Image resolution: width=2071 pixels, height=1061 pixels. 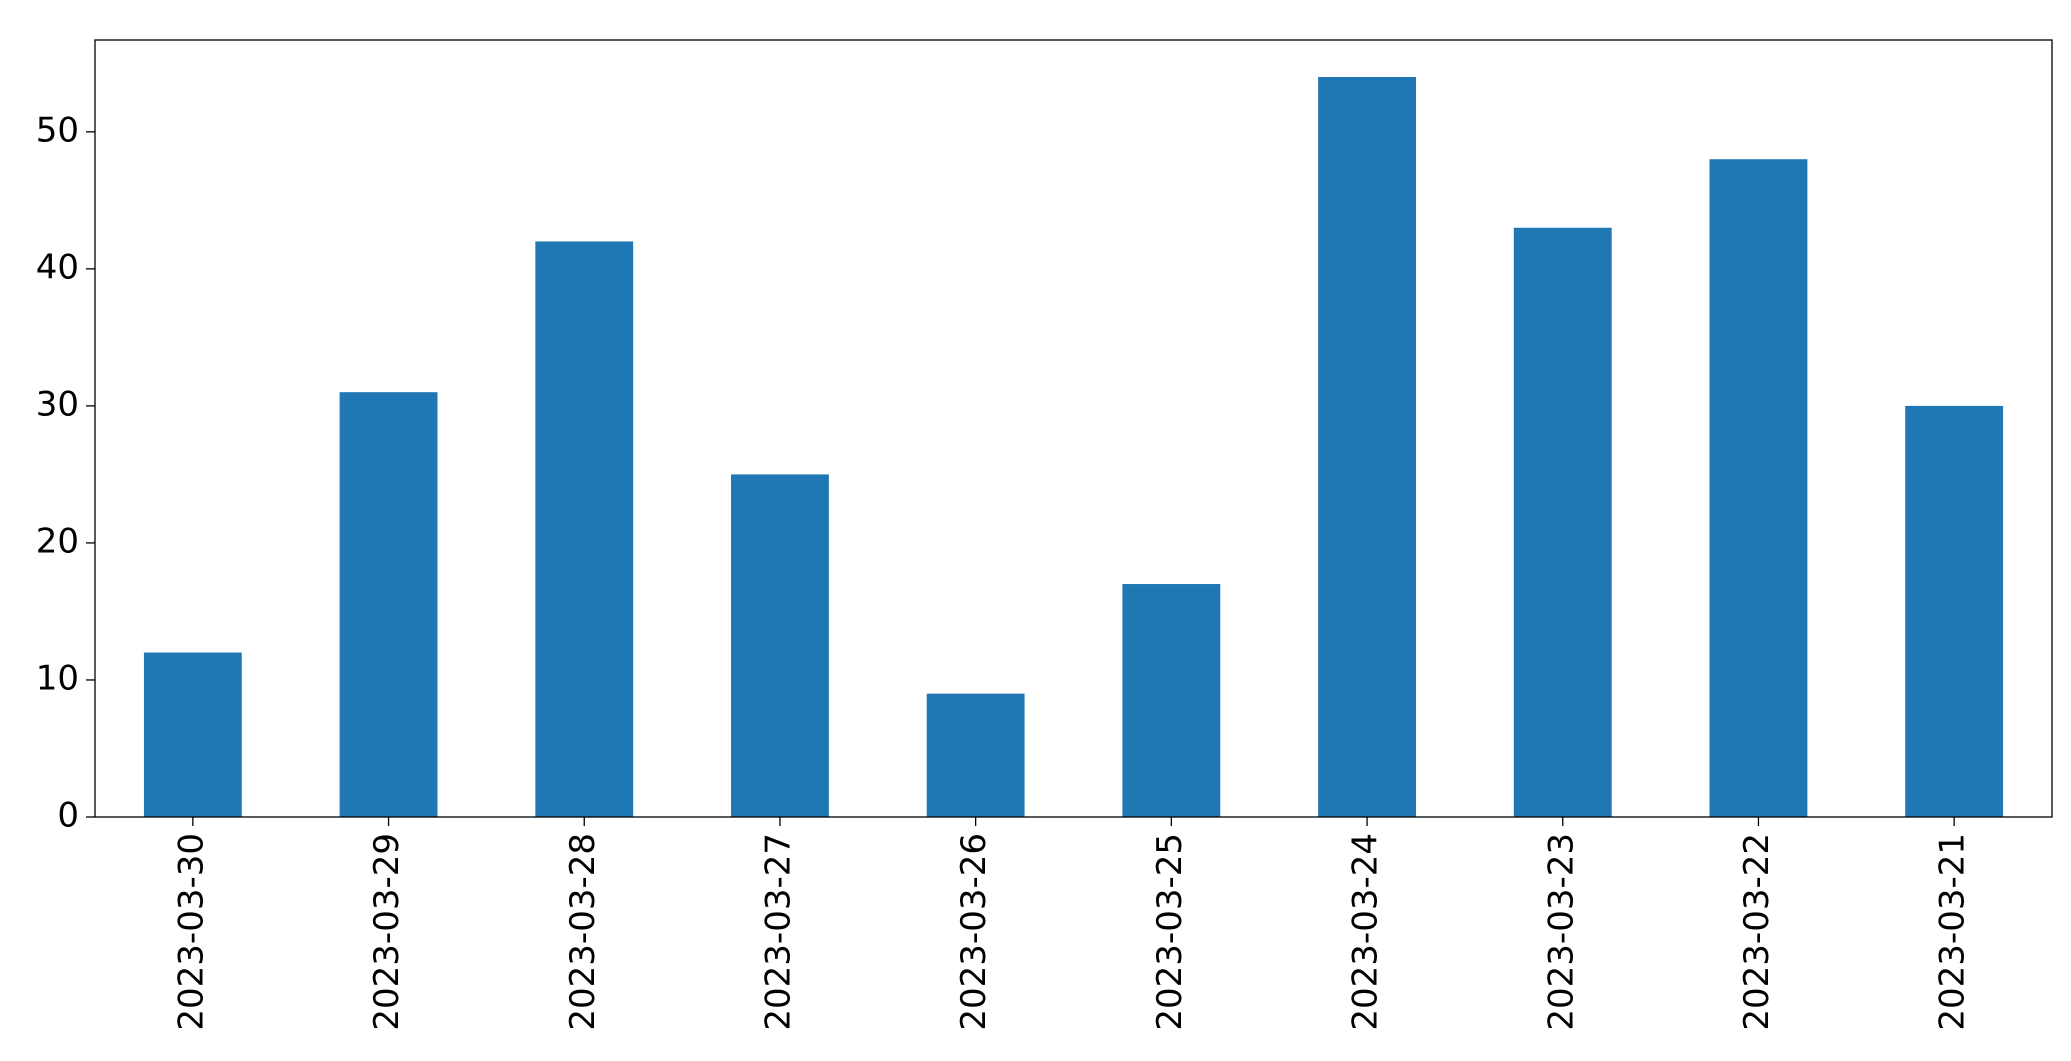 I want to click on x-tick-label: 2023-03-21, so click(x=1953, y=932).